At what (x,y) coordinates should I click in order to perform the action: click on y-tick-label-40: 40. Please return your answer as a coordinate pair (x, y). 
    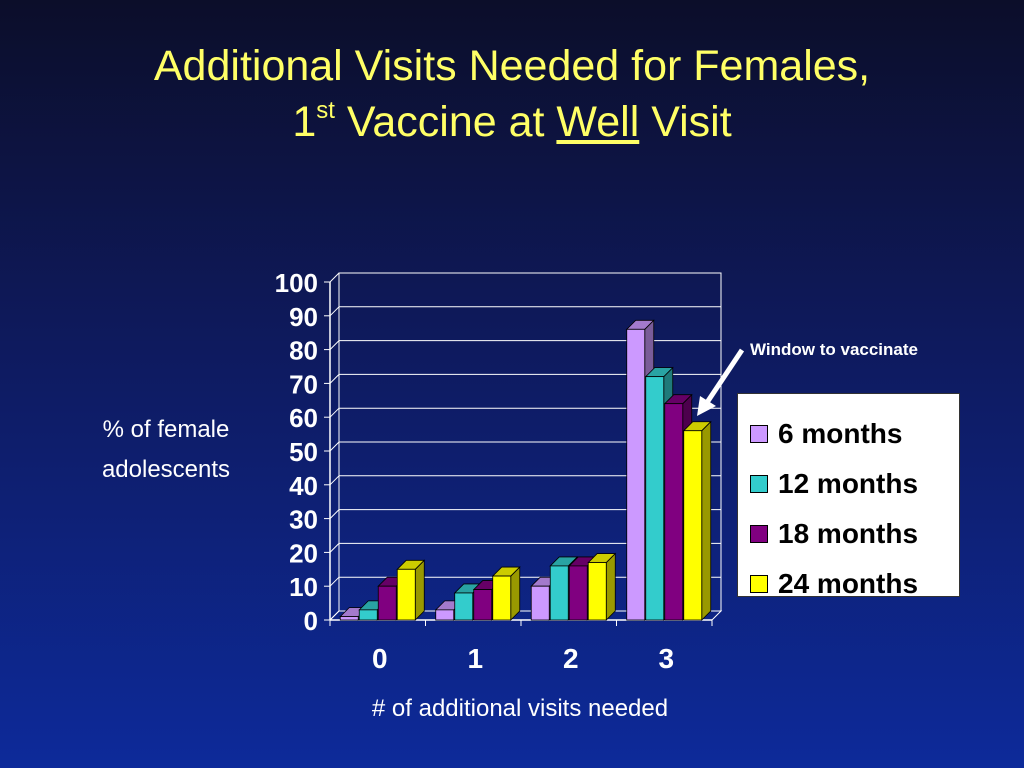
    Looking at the image, I should click on (303, 486).